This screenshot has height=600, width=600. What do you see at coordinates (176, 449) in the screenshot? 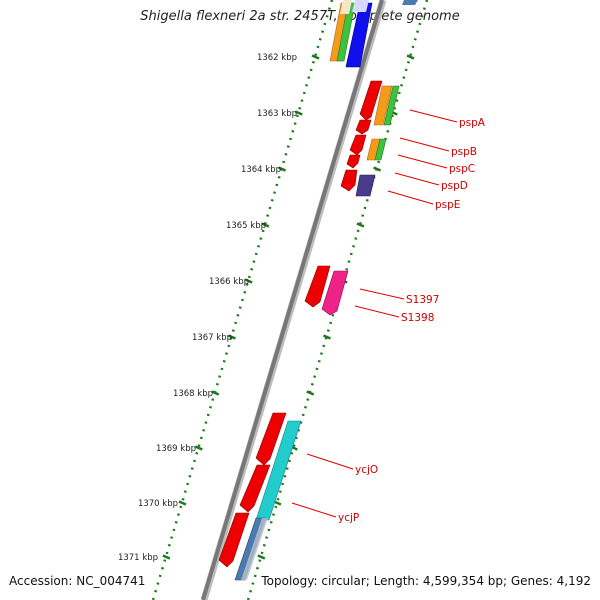
I see `ruler-label: 1369 kbp` at bounding box center [176, 449].